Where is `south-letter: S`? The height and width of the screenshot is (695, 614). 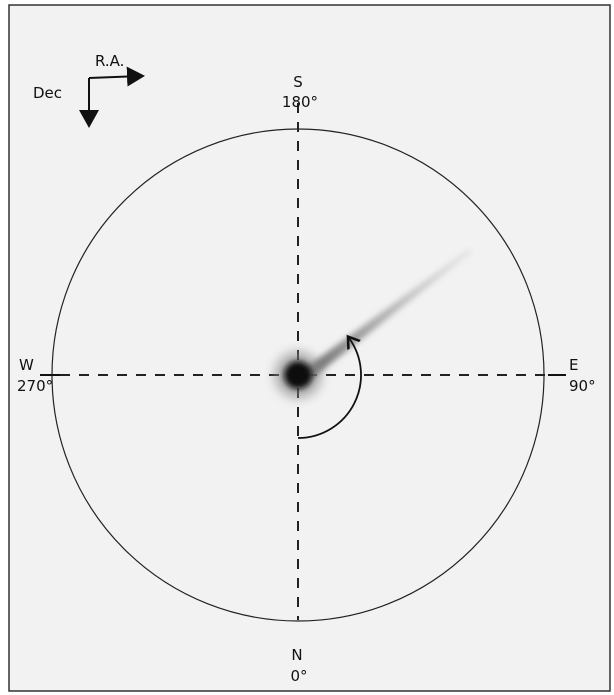 south-letter: S is located at coordinates (298, 82).